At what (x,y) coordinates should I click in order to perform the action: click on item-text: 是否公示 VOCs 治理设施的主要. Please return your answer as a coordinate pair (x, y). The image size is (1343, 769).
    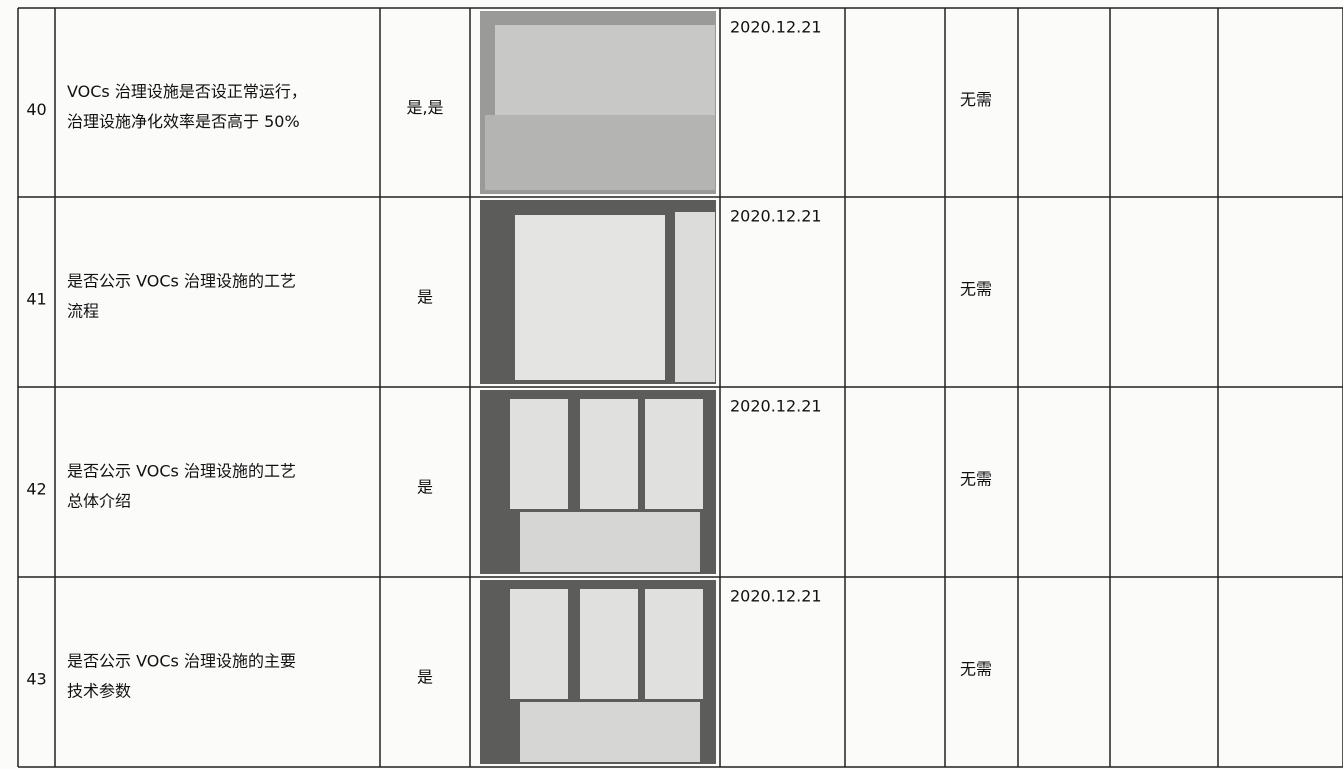
    Looking at the image, I should click on (181, 661).